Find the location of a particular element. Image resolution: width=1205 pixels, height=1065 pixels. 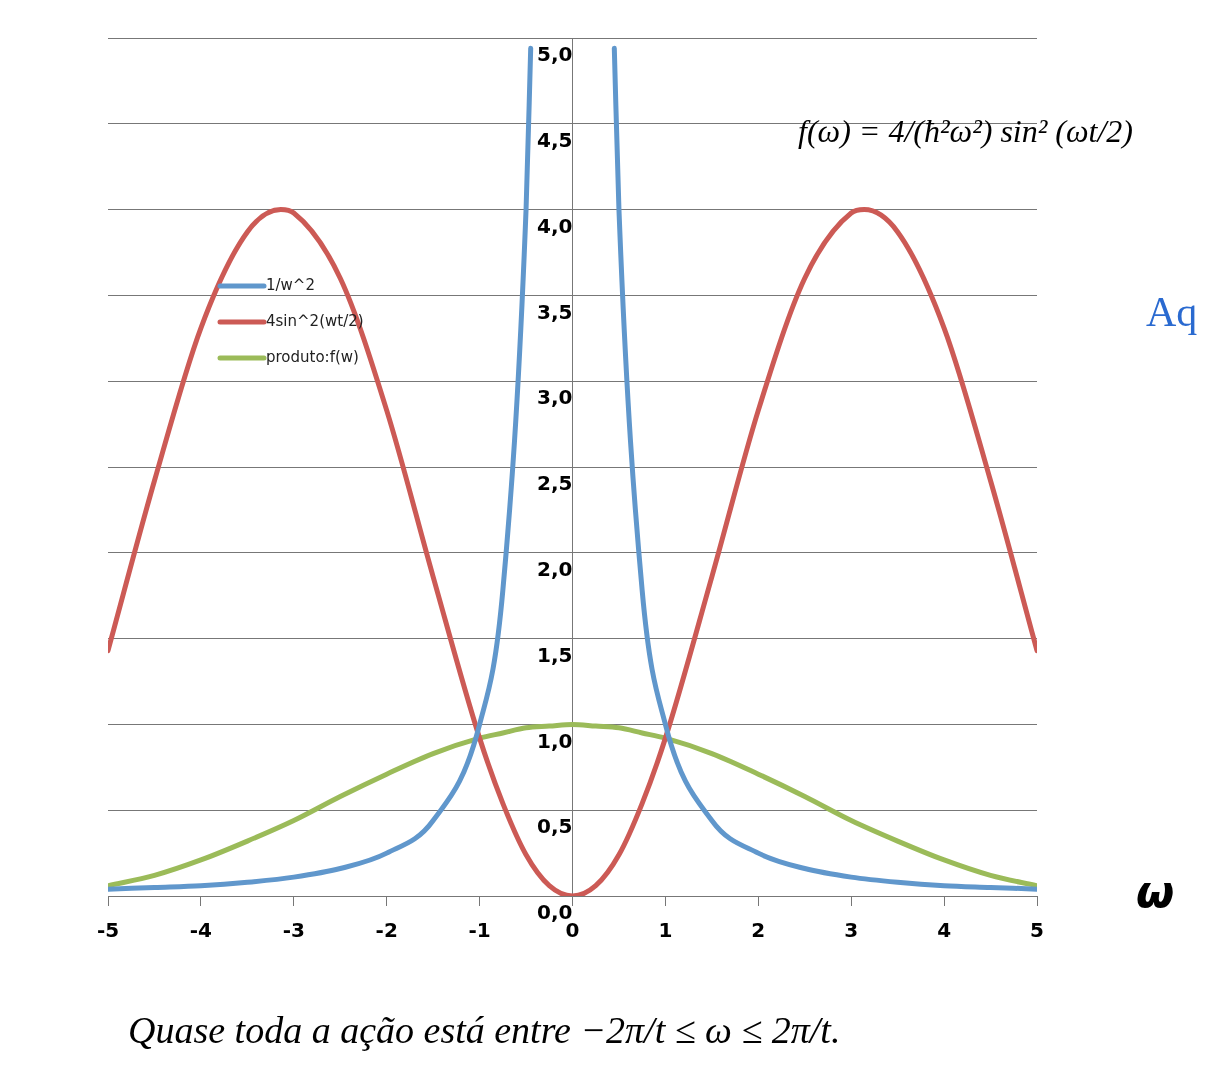

x-tick-label: 5 is located at coordinates (1037, 930).